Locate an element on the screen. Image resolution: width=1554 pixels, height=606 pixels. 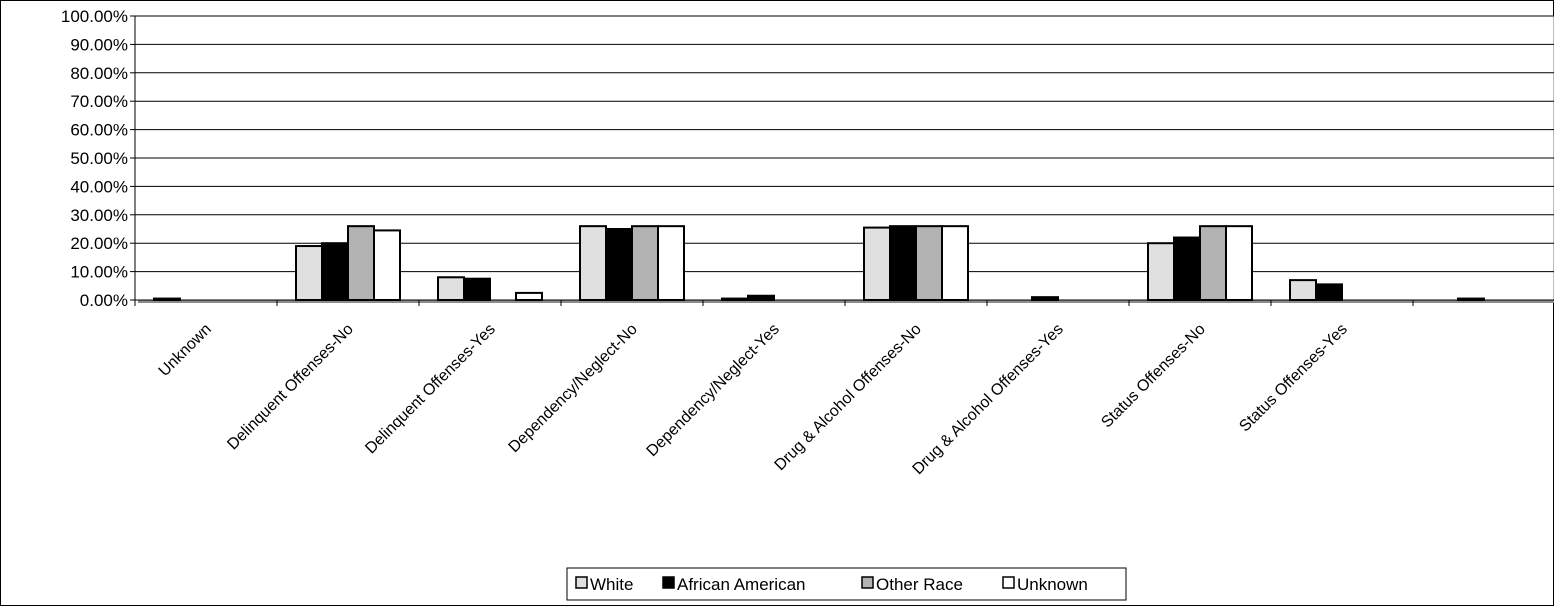
x-tick-label: Drug & Alcohol Offenses-Yes is located at coordinates (988, 399).